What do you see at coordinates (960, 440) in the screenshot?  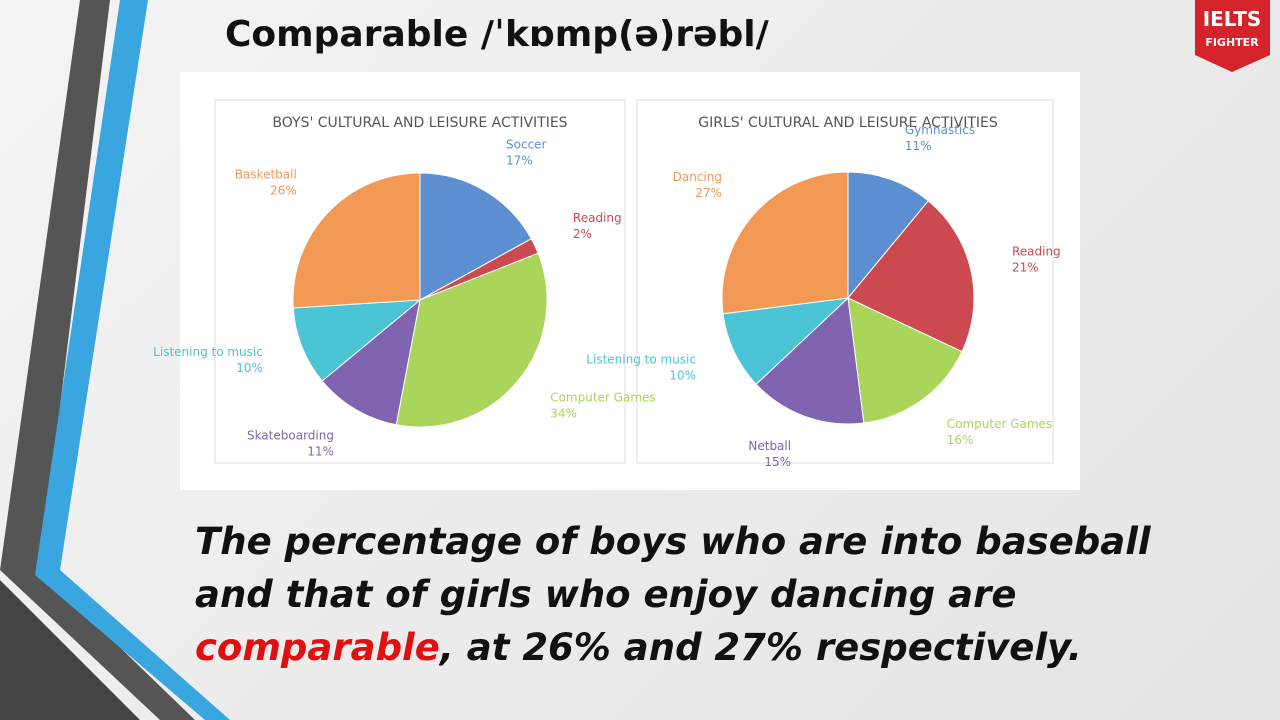 I see `slice-value-label: 16%` at bounding box center [960, 440].